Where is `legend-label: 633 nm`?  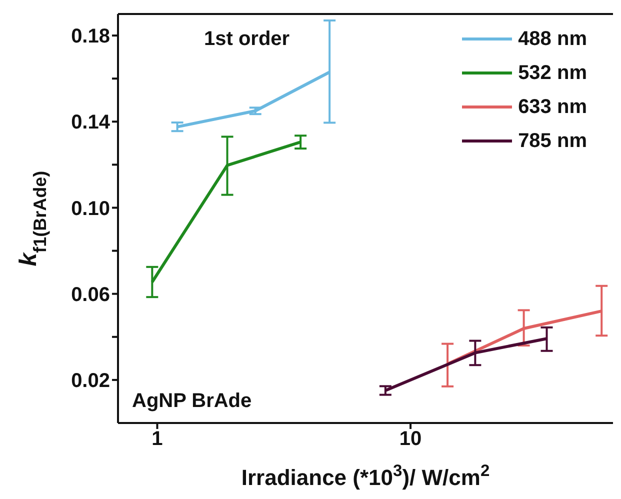 legend-label: 633 nm is located at coordinates (552, 107).